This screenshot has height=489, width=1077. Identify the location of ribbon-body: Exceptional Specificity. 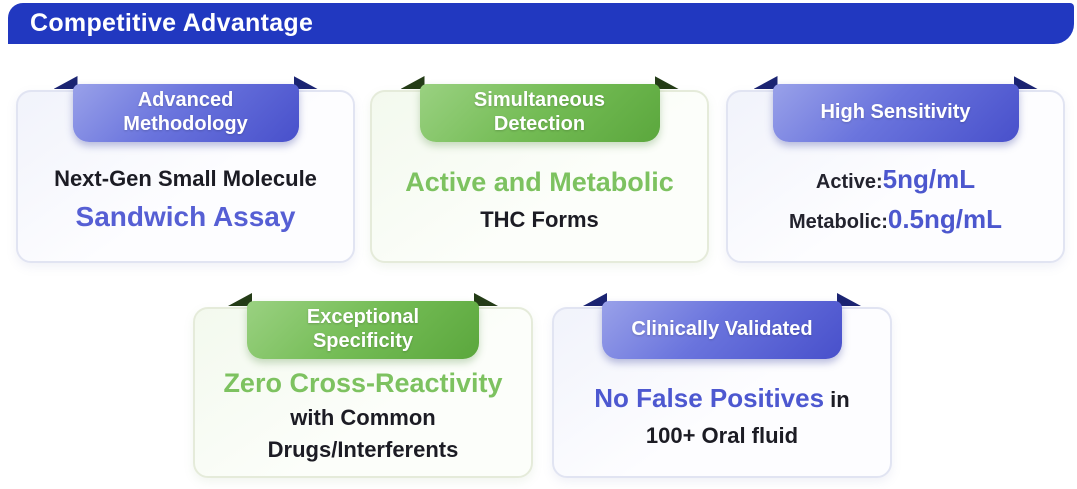
(363, 330).